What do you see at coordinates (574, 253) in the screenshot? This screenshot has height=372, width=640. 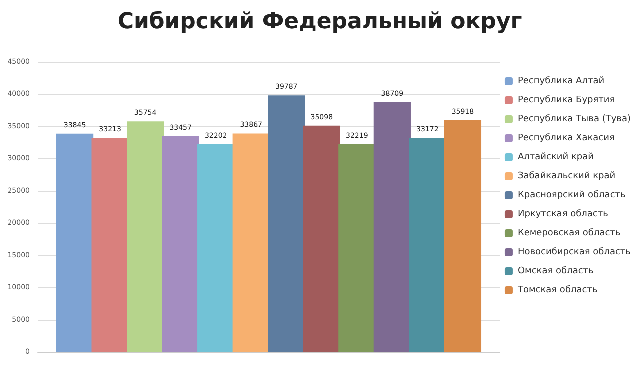 I see `legend-label: Новосибирская область` at bounding box center [574, 253].